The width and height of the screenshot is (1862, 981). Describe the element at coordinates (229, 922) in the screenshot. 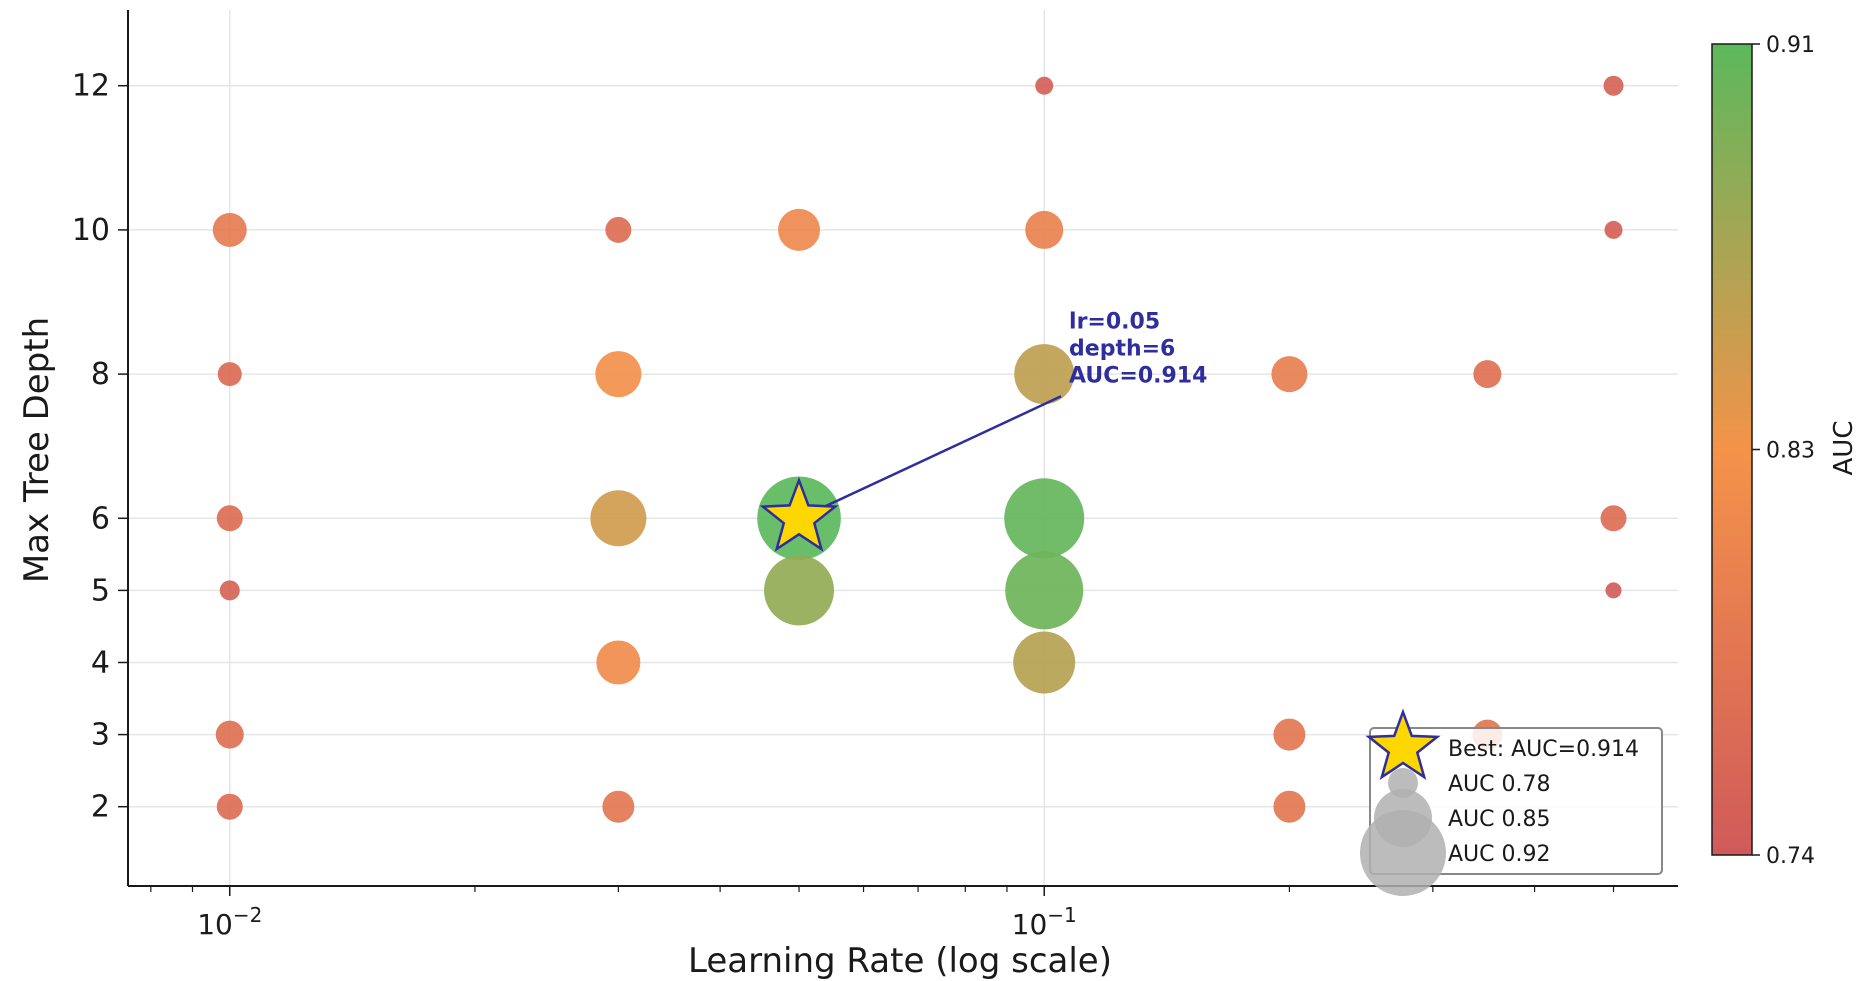

I see `x-tick-label: 10⁻²` at that location.